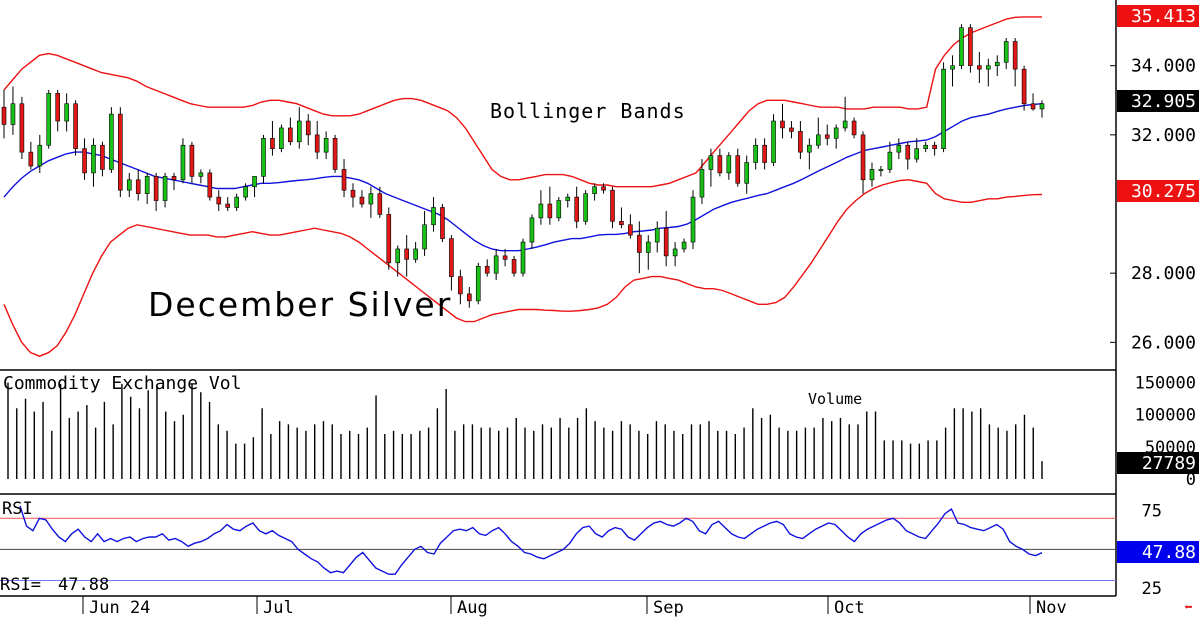 This screenshot has width=1200, height=624. What do you see at coordinates (668, 608) in the screenshot?
I see `x-tick-label: Sep` at bounding box center [668, 608].